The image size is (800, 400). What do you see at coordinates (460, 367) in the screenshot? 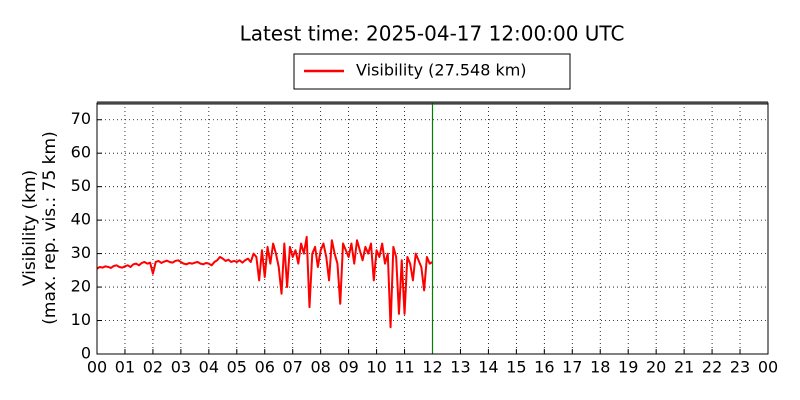
I see `x-tick-label: 13` at bounding box center [460, 367].